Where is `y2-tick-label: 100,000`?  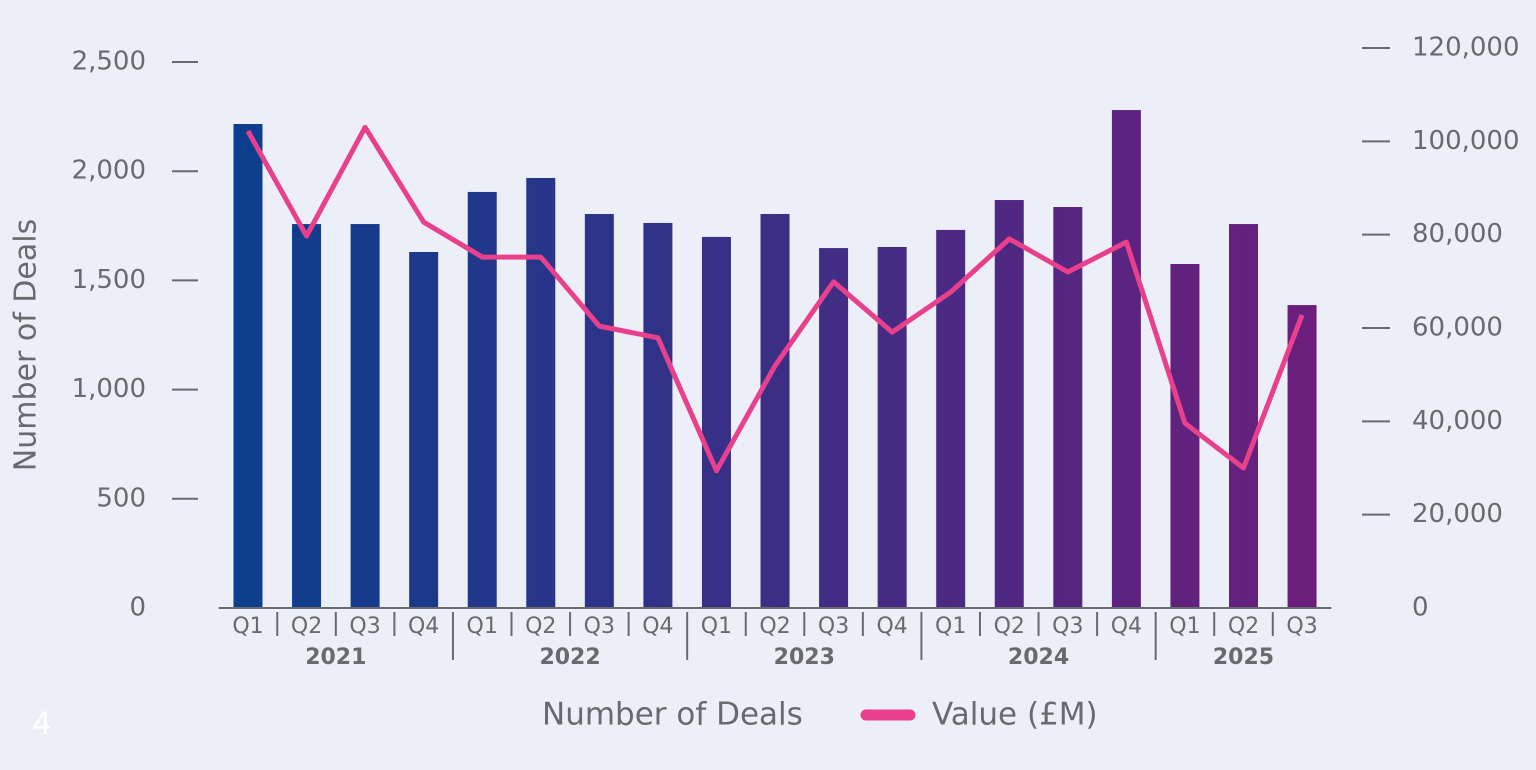
y2-tick-label: 100,000 is located at coordinates (1466, 141).